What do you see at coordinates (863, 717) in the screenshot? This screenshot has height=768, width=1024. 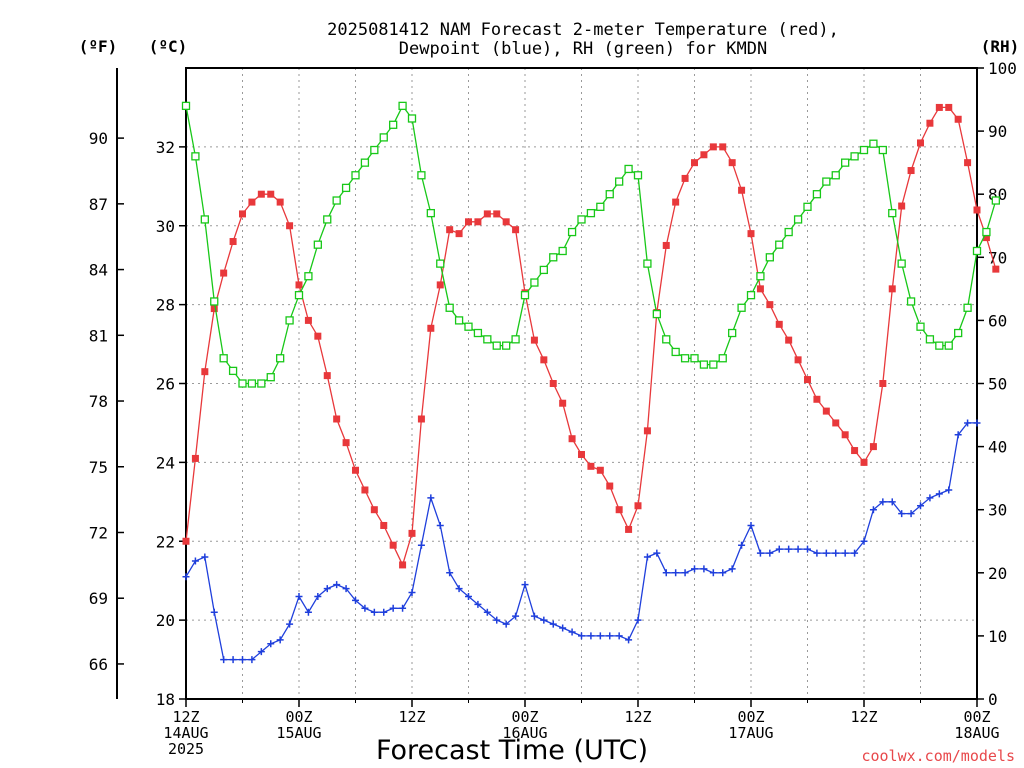 I see `x-tick-label: 12Z` at bounding box center [863, 717].